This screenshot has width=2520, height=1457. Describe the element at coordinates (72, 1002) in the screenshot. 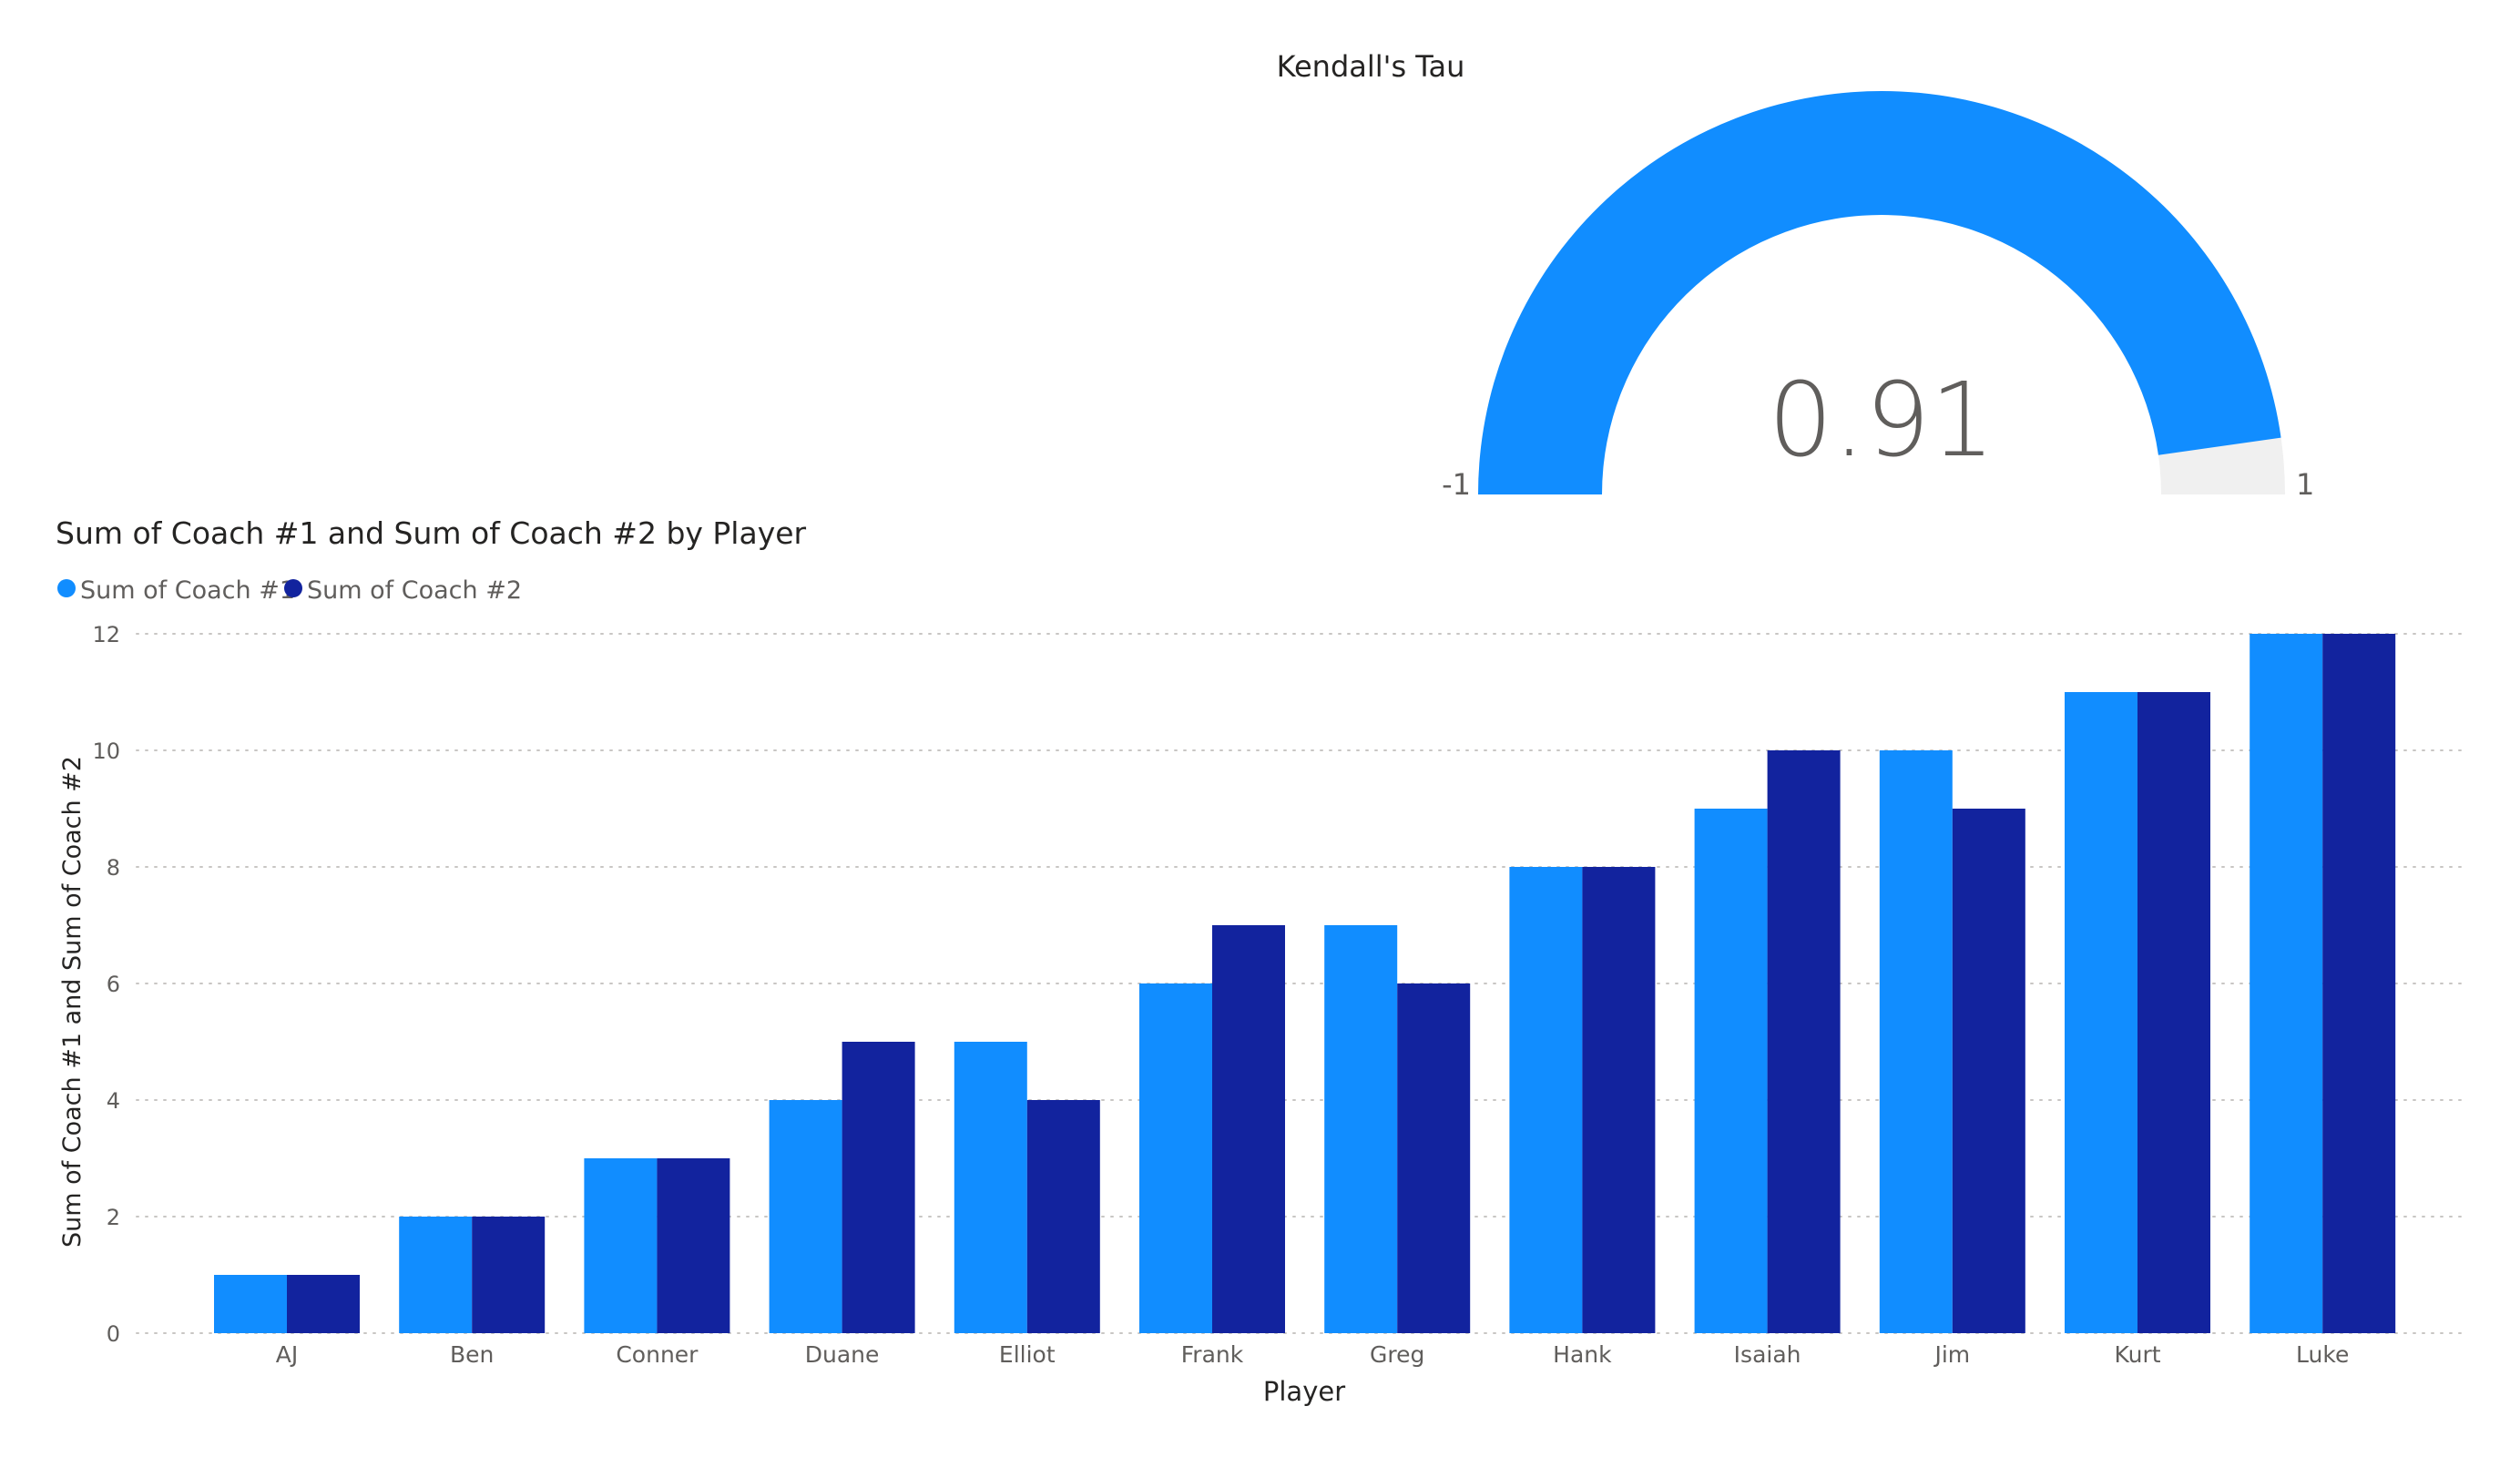

I see `y-axis-title: Sum of Coach #1 and Sum of Coach #2` at that location.